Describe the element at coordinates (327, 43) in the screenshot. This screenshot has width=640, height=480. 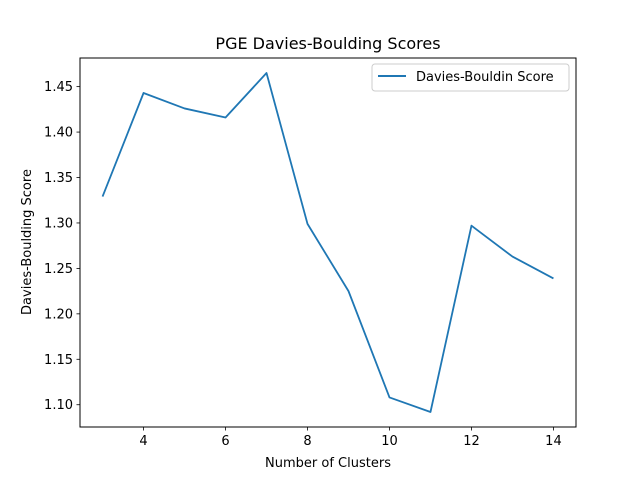
I see `chart-title: PGE Davies-Boulding Scores` at that location.